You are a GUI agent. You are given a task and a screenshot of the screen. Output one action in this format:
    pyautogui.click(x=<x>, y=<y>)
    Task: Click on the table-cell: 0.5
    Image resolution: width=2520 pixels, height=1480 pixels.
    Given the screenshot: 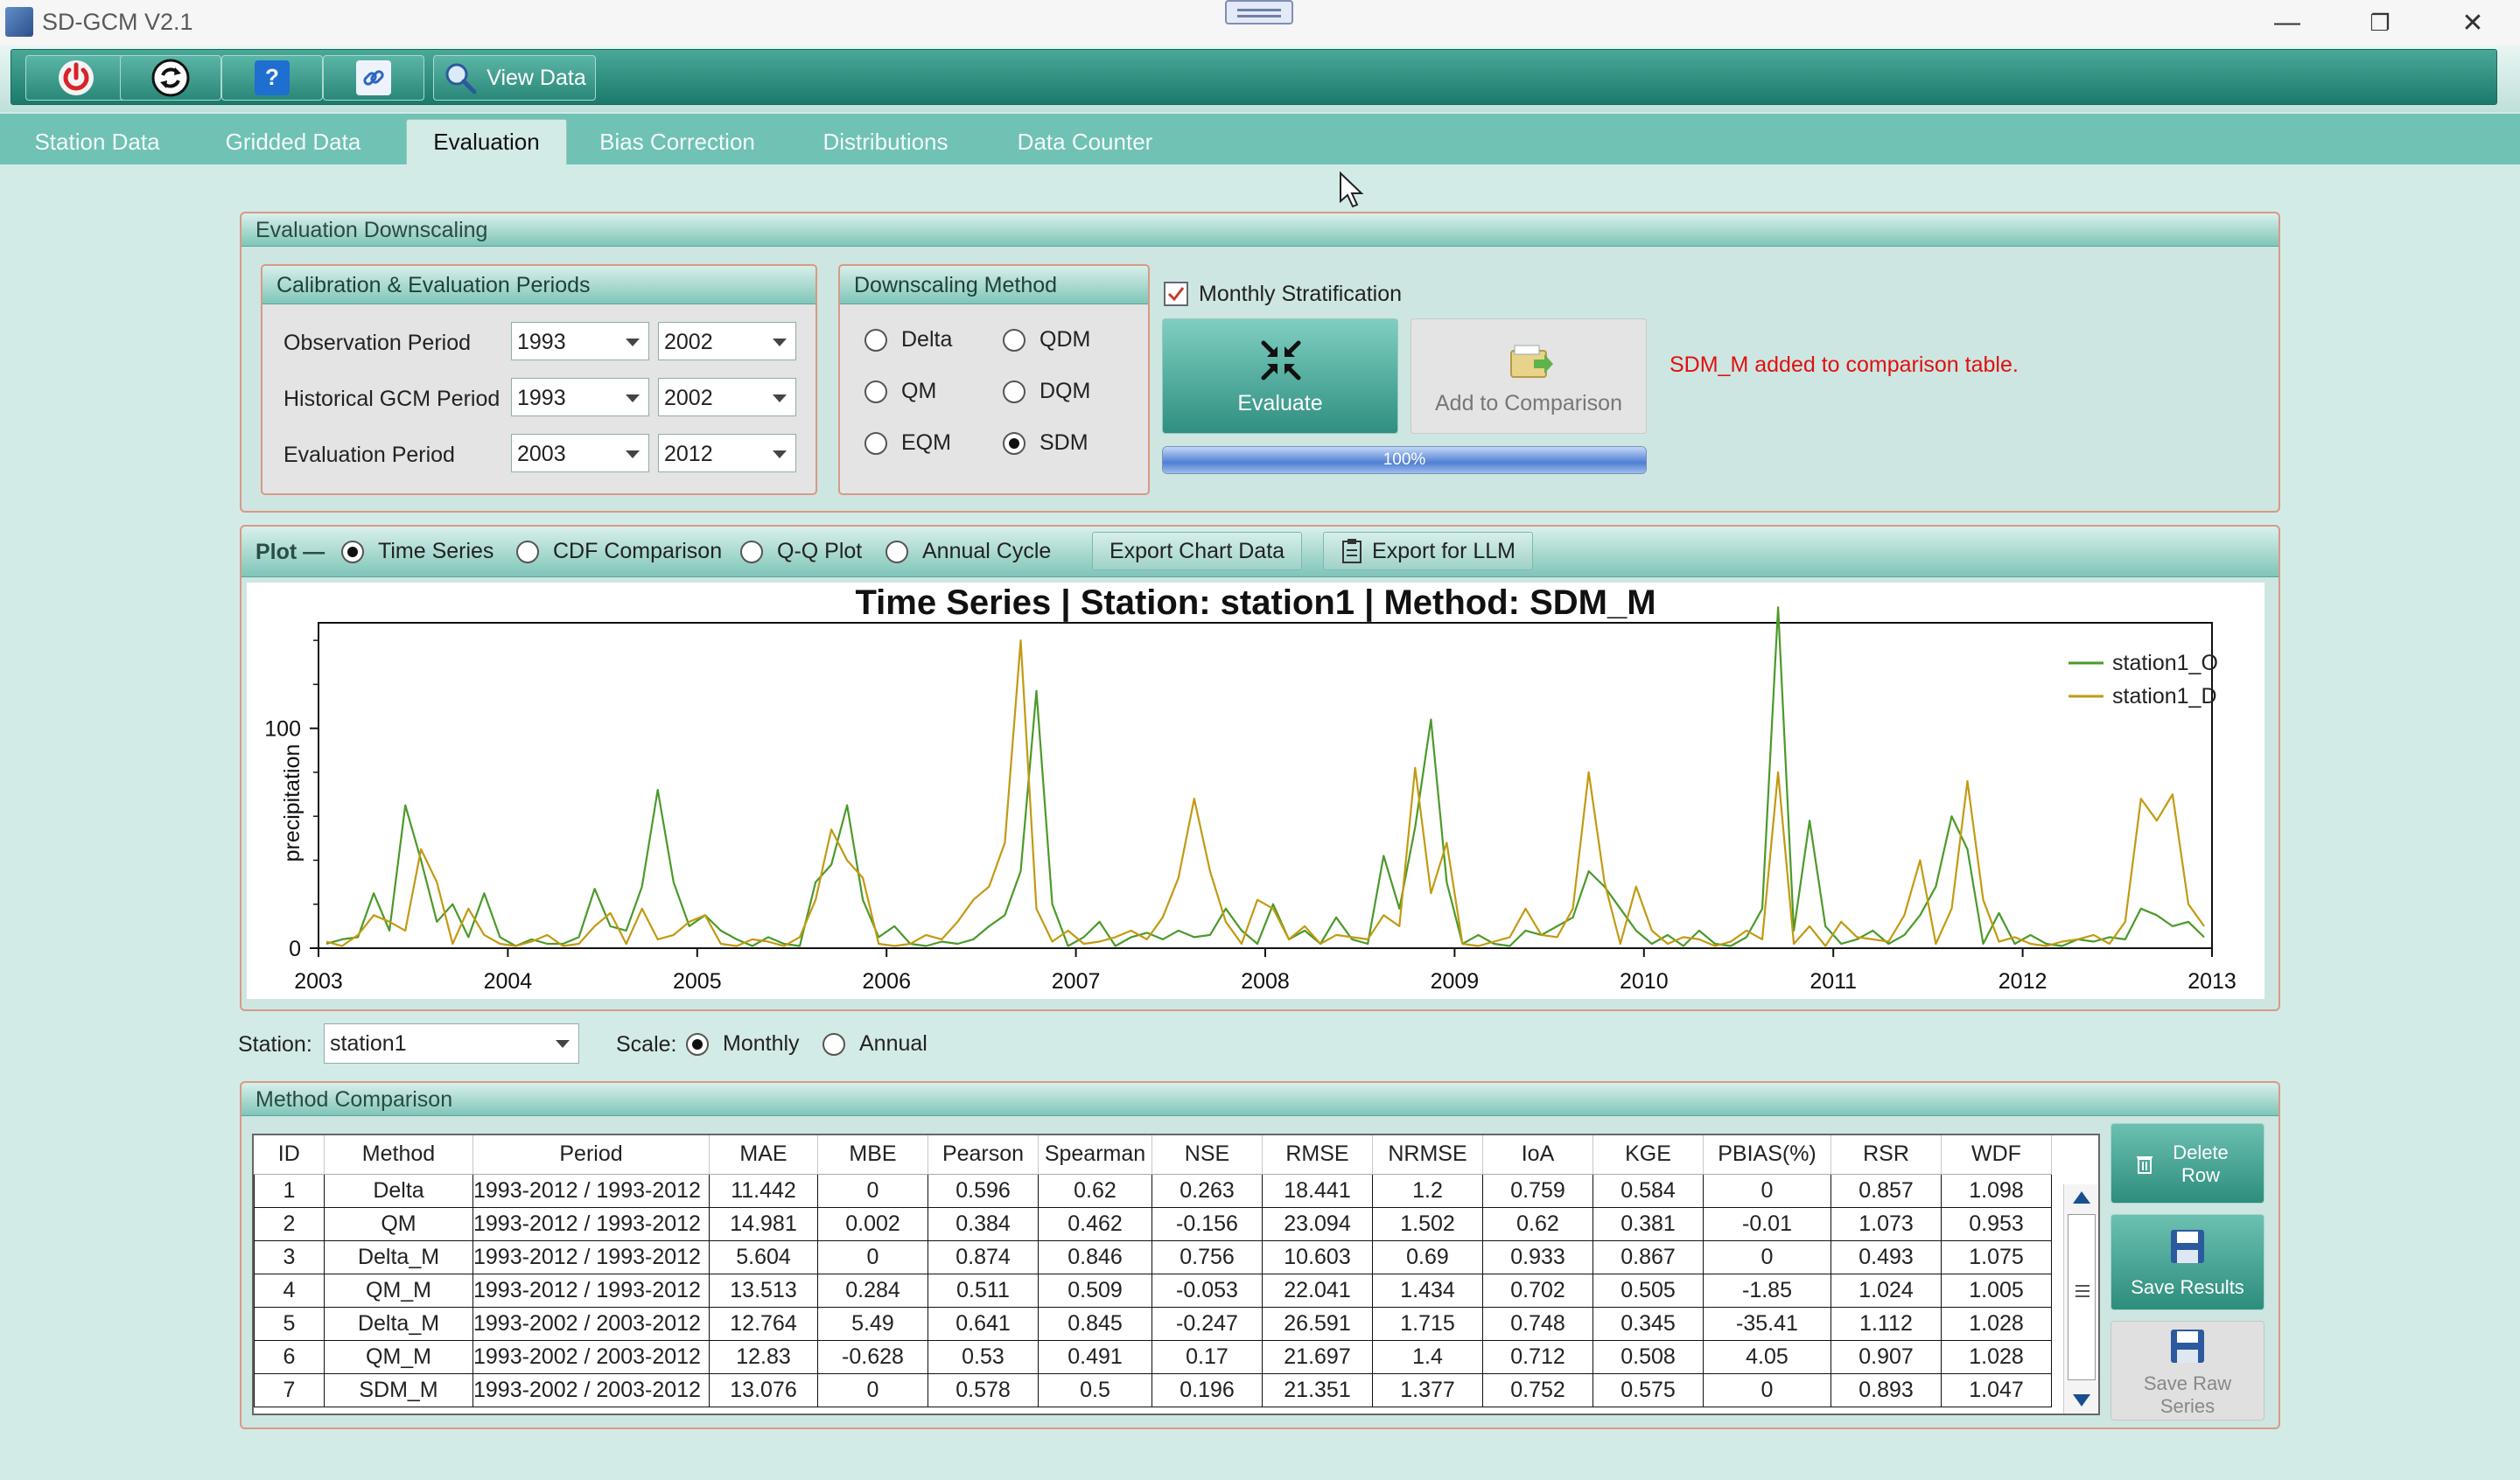 What is the action you would take?
    pyautogui.click(x=1095, y=1390)
    